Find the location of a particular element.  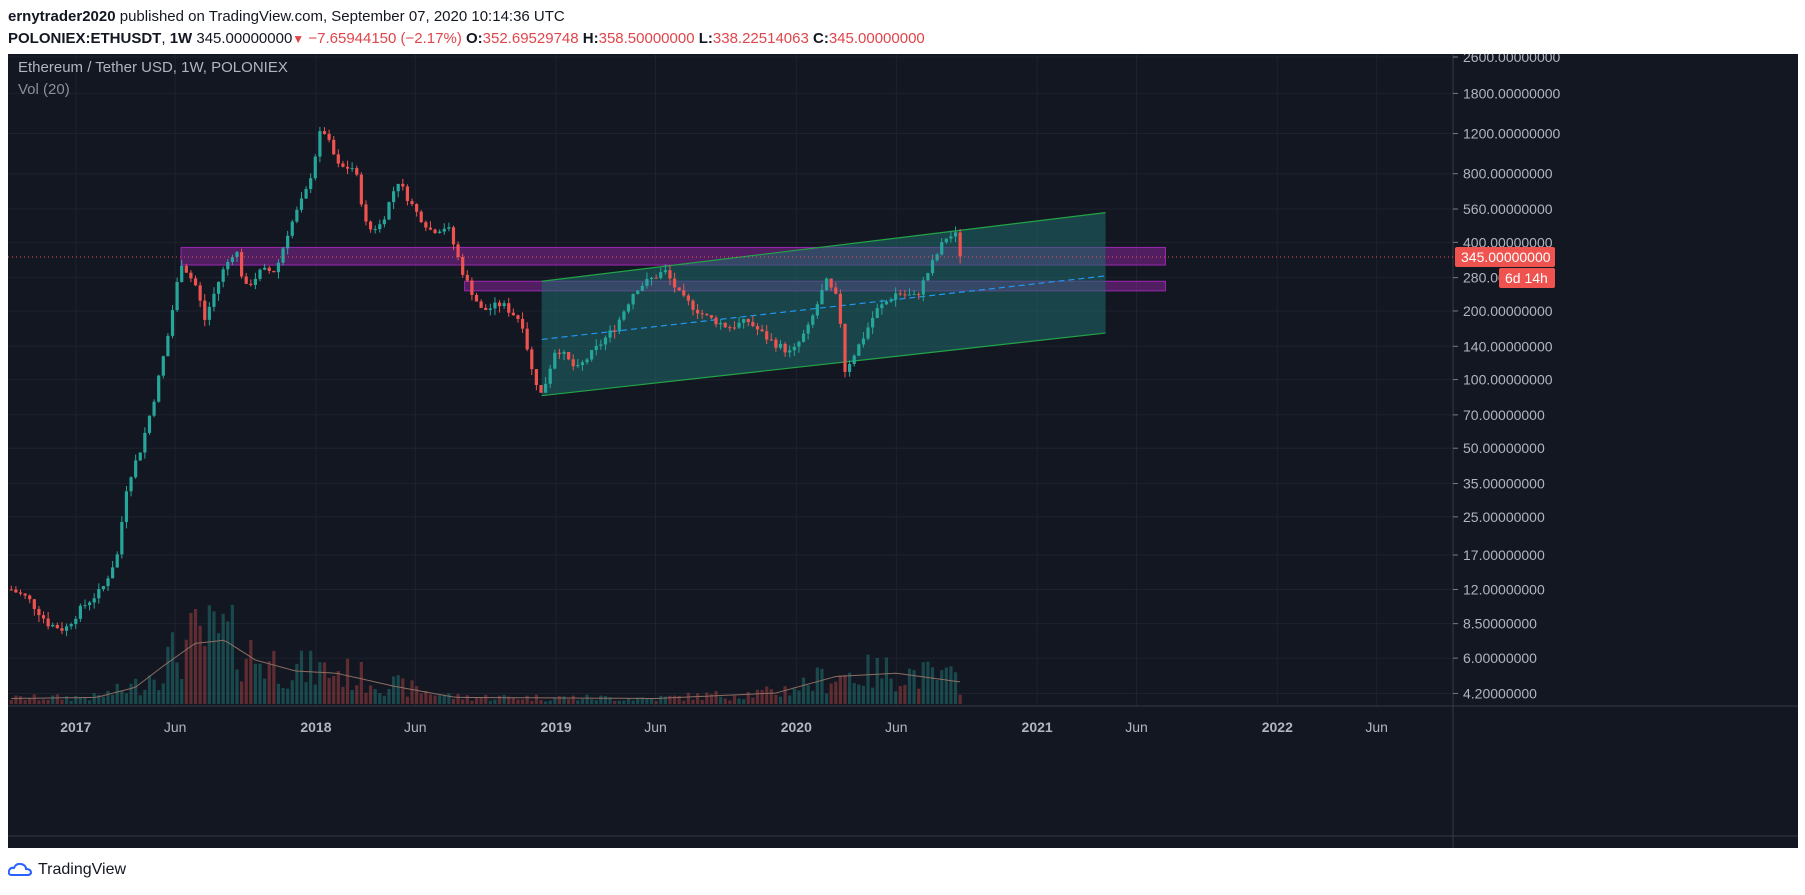

time-tick-label: 2019 is located at coordinates (556, 727).